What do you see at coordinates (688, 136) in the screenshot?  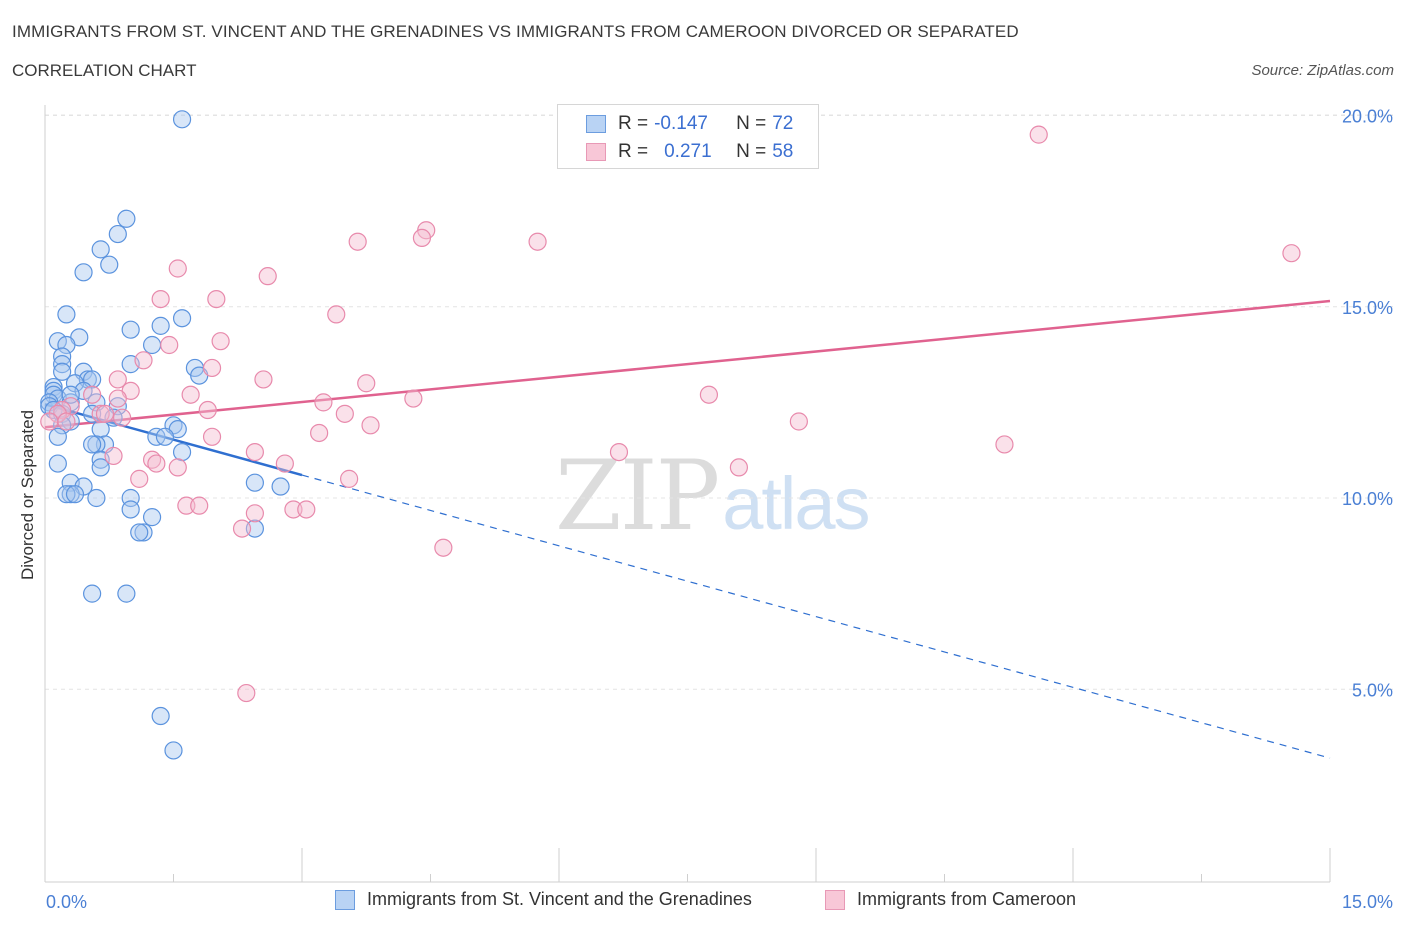 I see `stats-legend: R = -0.147 N = 72 R = 0.271 N = 58` at bounding box center [688, 136].